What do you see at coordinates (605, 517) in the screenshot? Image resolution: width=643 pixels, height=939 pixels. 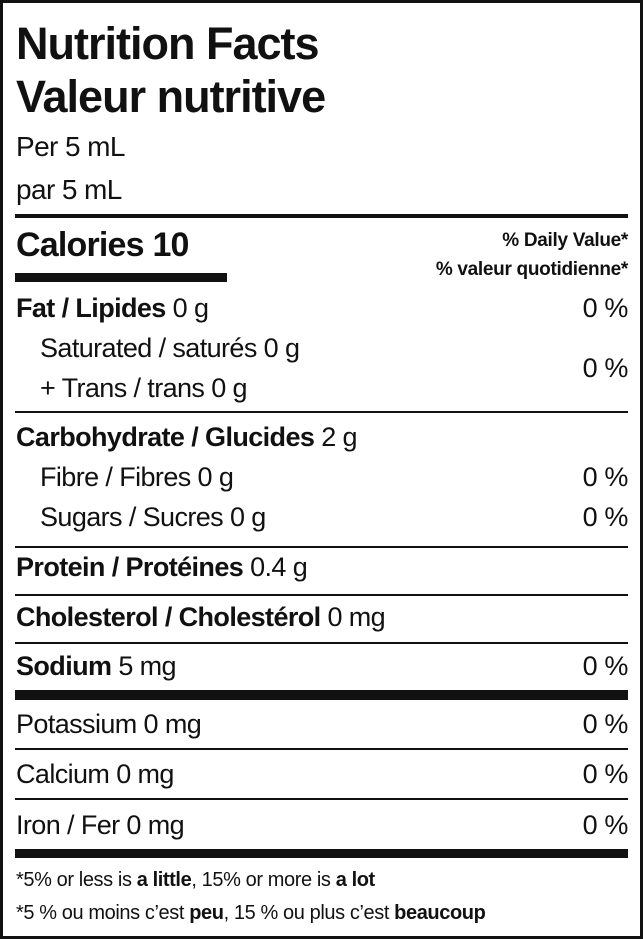 I see `sugars-dv: 0 %` at bounding box center [605, 517].